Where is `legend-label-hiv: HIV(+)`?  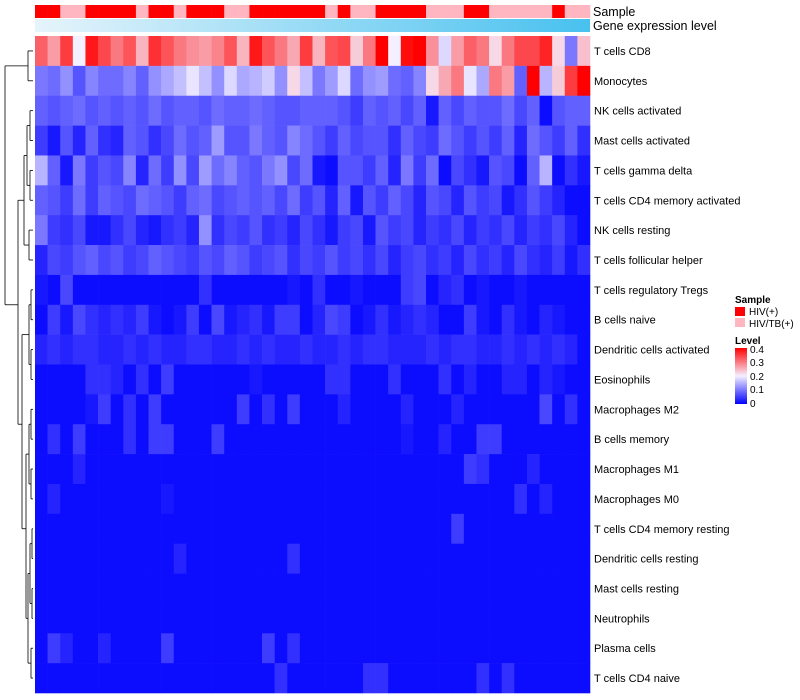
legend-label-hiv: HIV(+) is located at coordinates (763, 312).